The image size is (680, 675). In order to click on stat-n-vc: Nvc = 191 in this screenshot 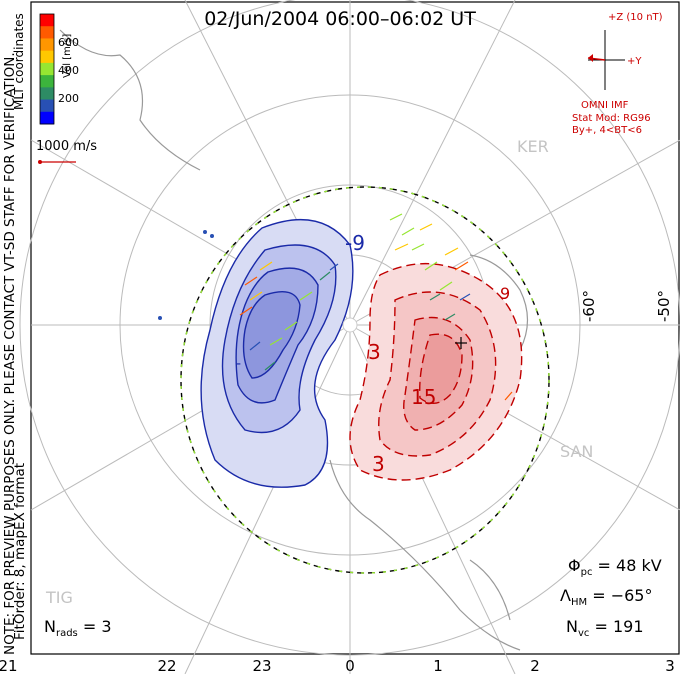, I will do `click(605, 628)`.